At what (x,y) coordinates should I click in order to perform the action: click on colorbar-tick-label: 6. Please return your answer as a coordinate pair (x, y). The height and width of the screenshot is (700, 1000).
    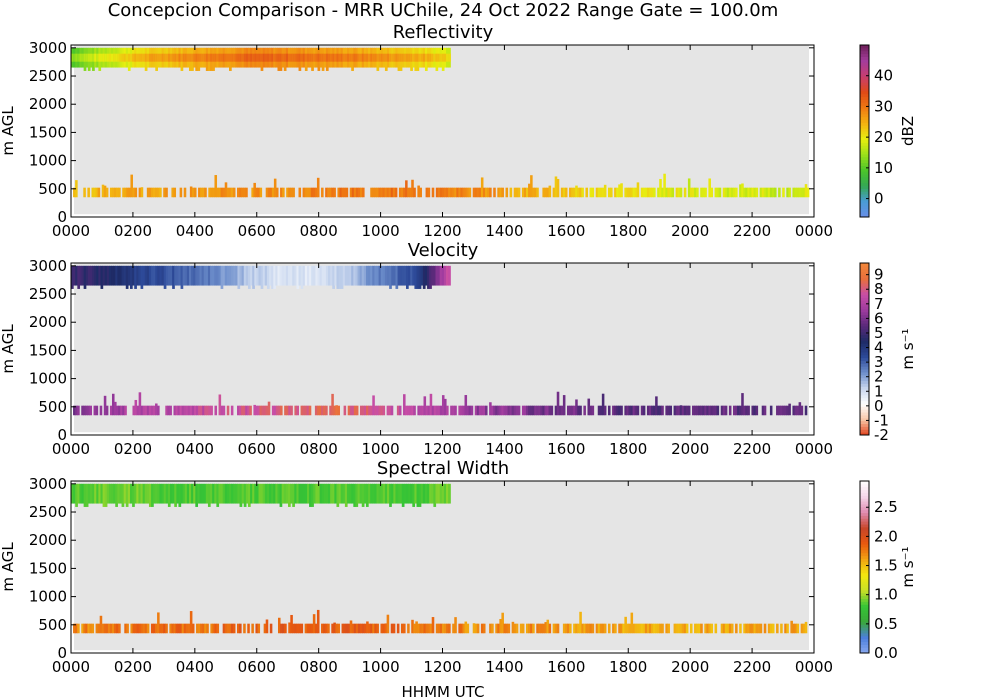
    Looking at the image, I should click on (879, 318).